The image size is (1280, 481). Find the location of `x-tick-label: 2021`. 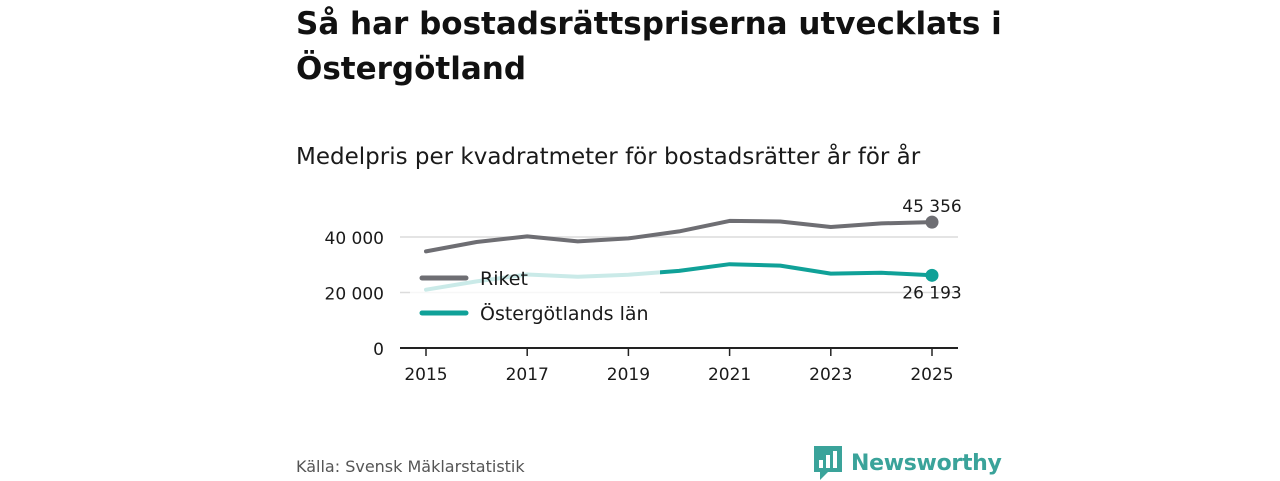

x-tick-label: 2021 is located at coordinates (729, 375).